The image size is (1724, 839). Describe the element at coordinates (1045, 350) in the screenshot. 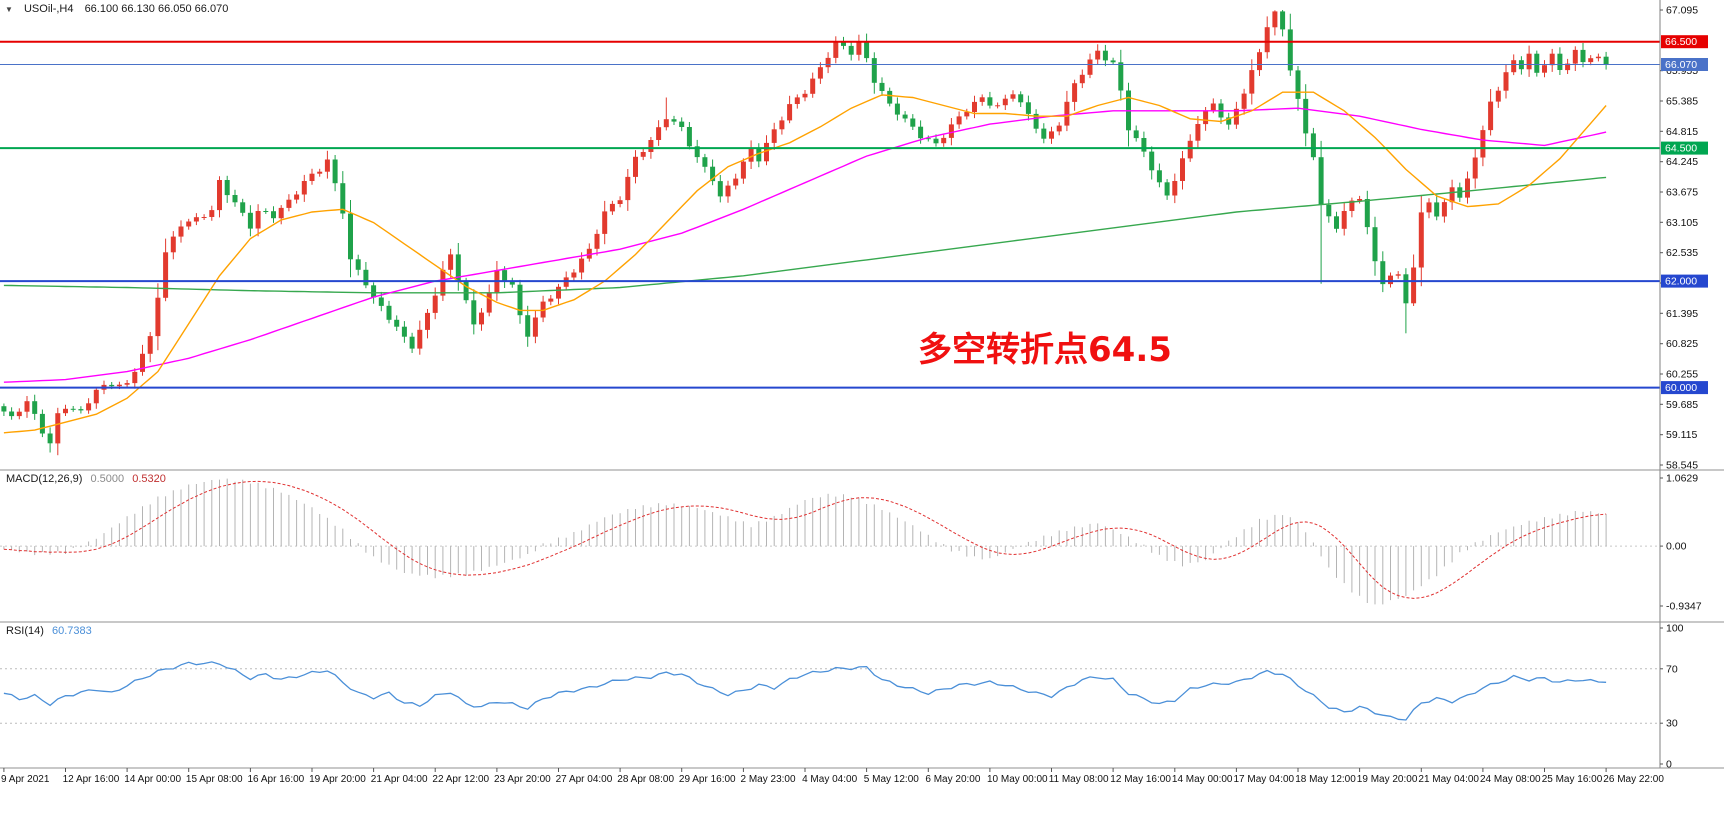

I see `chart-annotation: 多空转折点64.5` at that location.